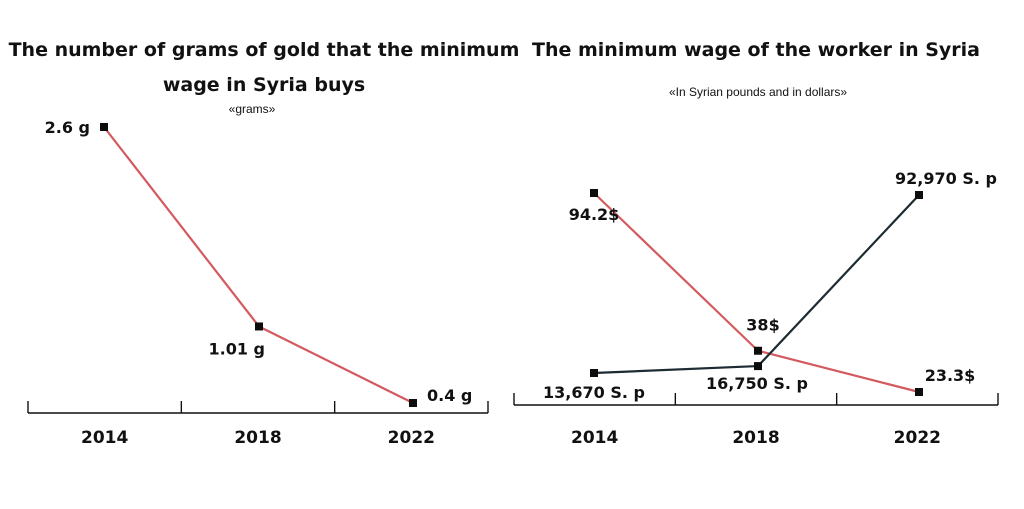 The height and width of the screenshot is (509, 1024). Describe the element at coordinates (264, 85) in the screenshot. I see `chart-title-line-2: wage in Syria buys` at that location.